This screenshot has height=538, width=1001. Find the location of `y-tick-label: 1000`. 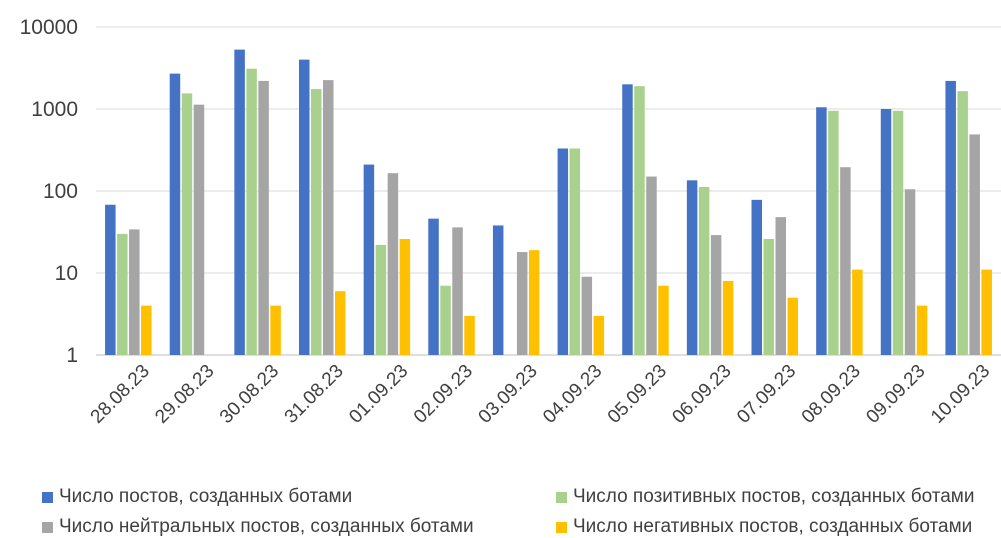

y-tick-label: 1000 is located at coordinates (54, 109).